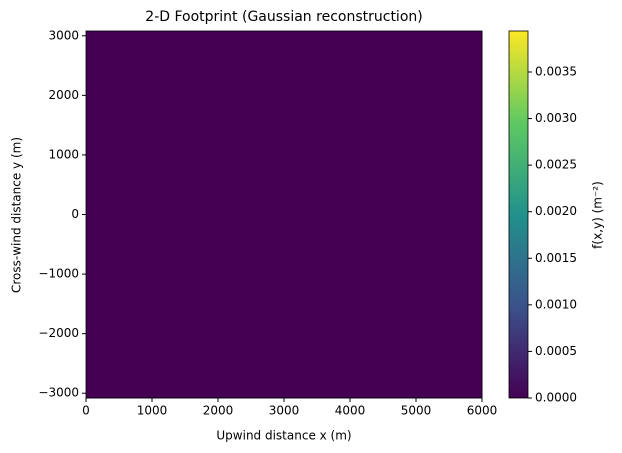  Describe the element at coordinates (152, 411) in the screenshot. I see `x-tick-label: 1000` at that location.